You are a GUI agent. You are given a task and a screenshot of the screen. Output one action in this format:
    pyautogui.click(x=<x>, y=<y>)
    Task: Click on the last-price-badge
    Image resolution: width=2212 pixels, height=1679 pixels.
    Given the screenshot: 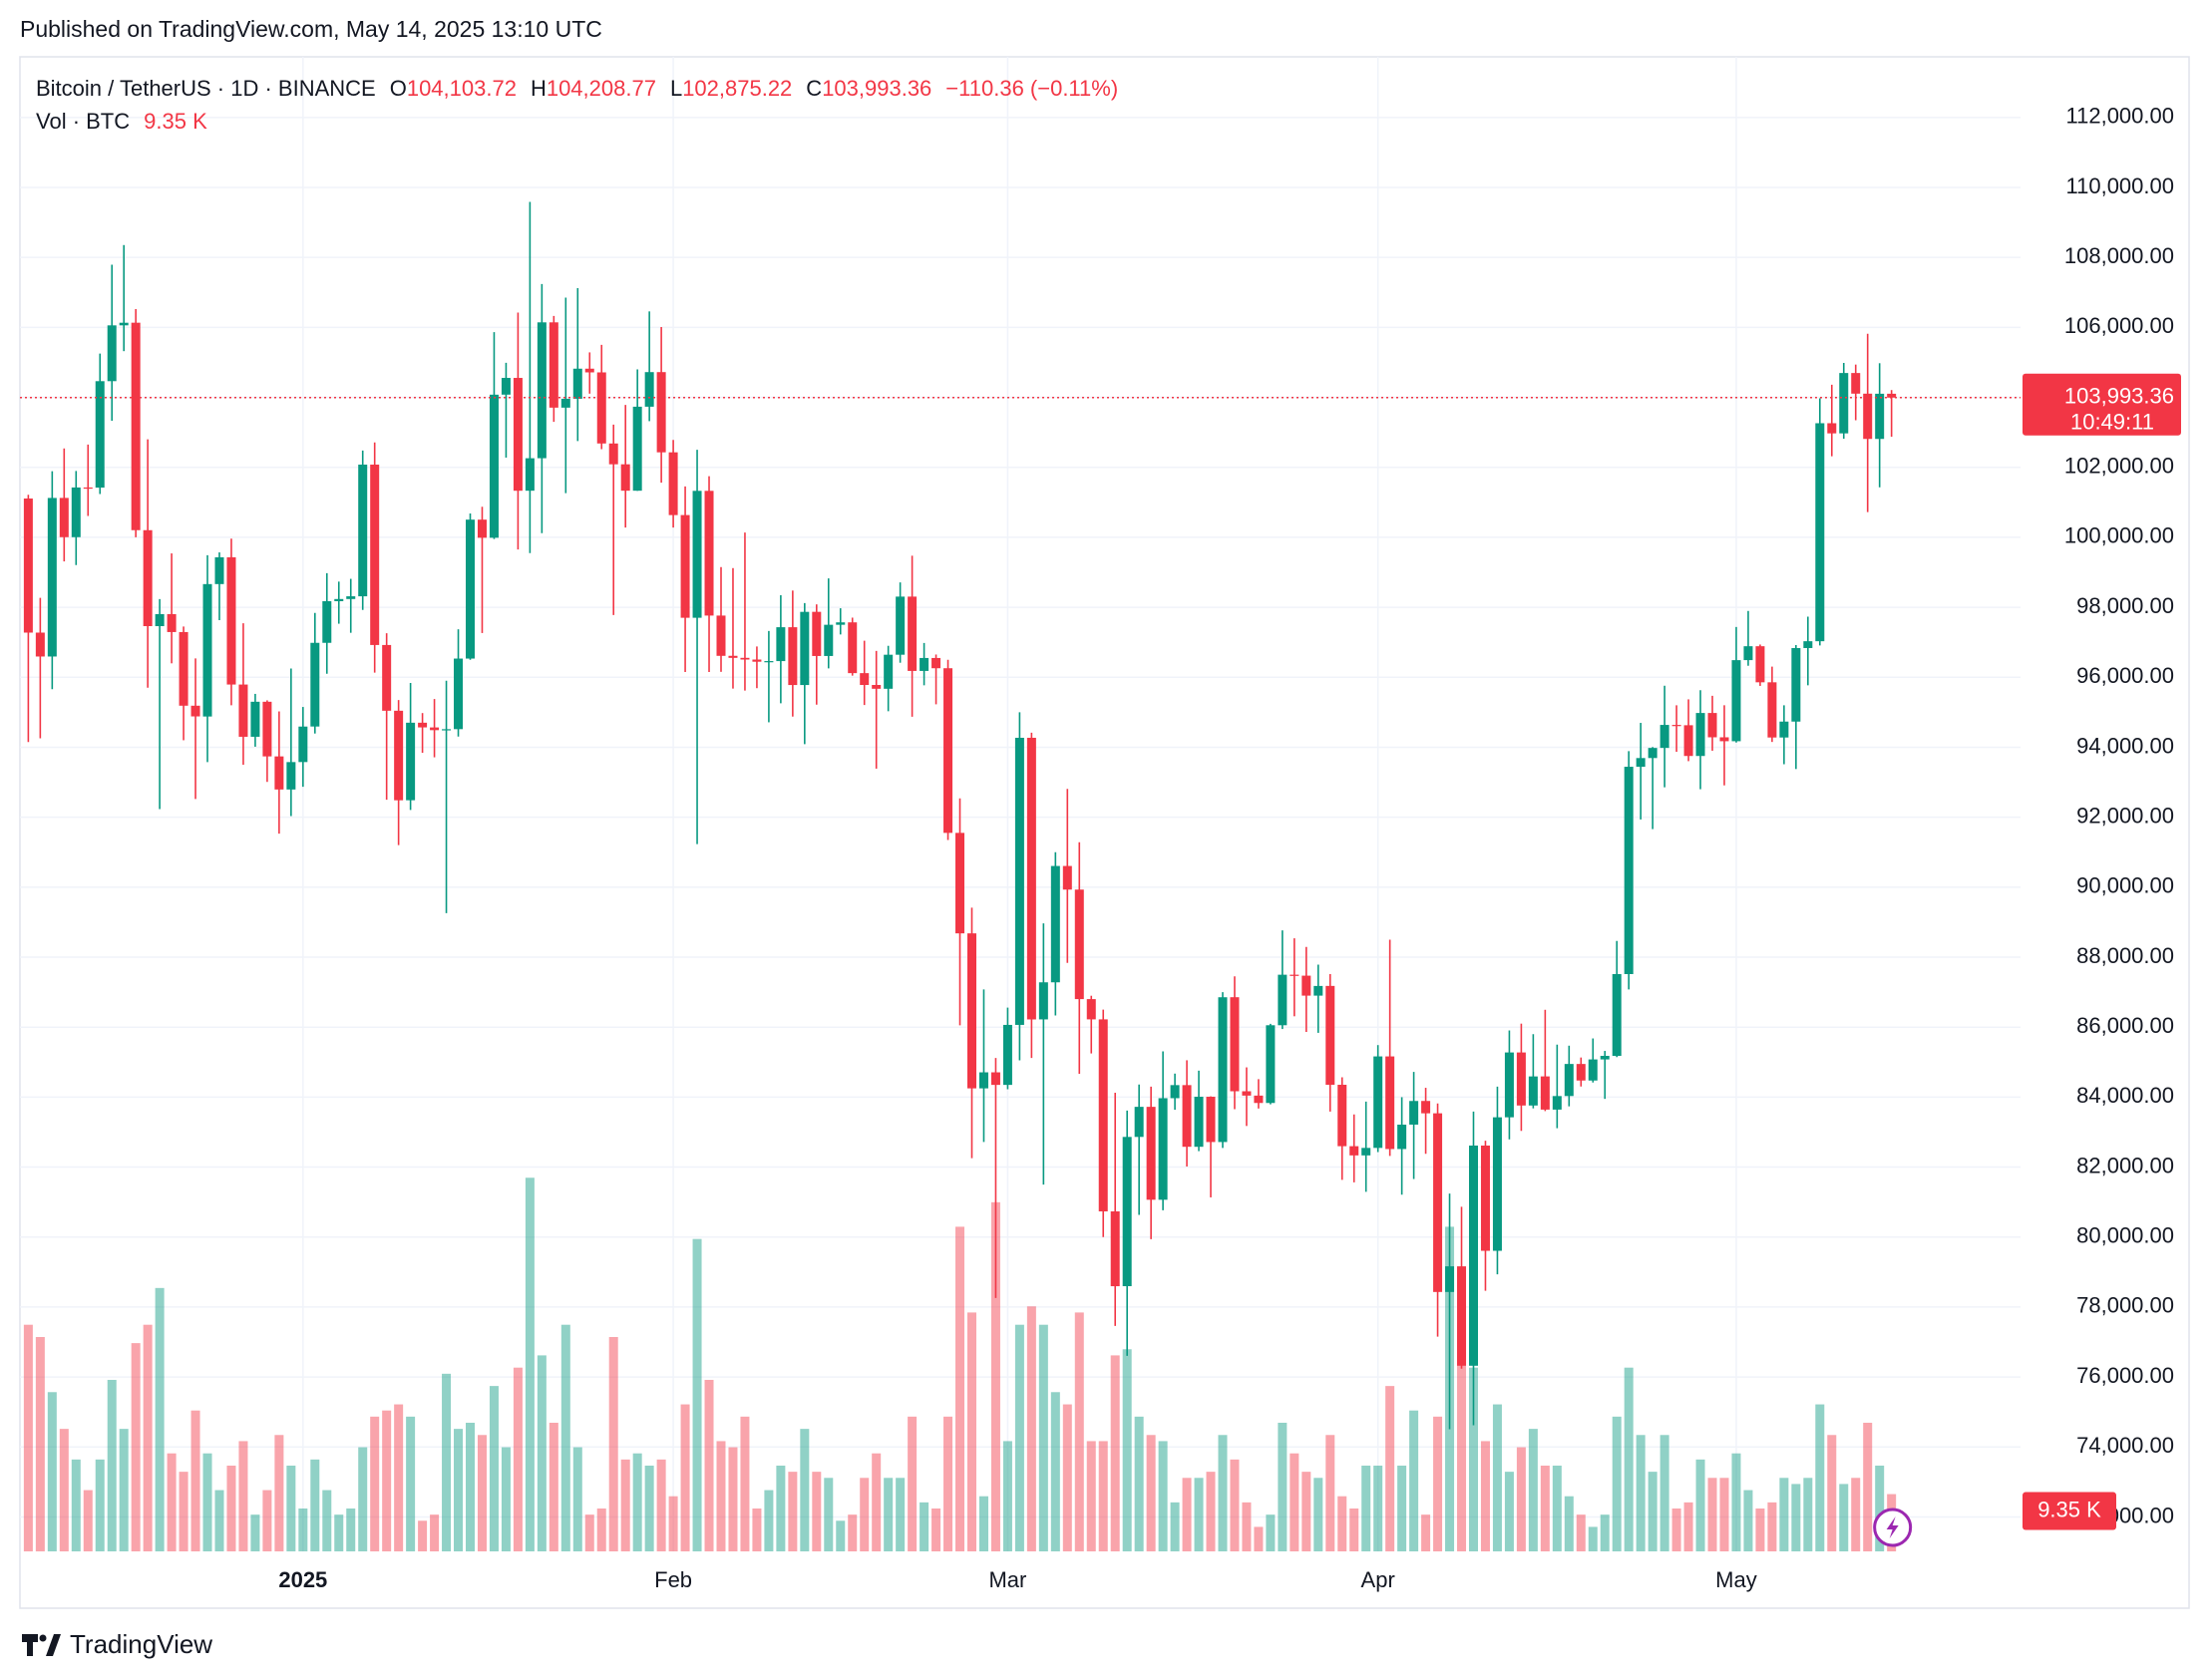 What is the action you would take?
    pyautogui.click(x=2102, y=404)
    